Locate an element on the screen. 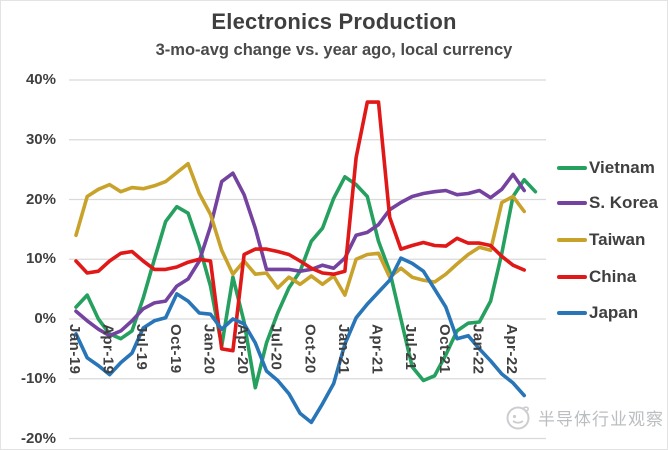  y-tick-label: -10% is located at coordinates (38, 378).